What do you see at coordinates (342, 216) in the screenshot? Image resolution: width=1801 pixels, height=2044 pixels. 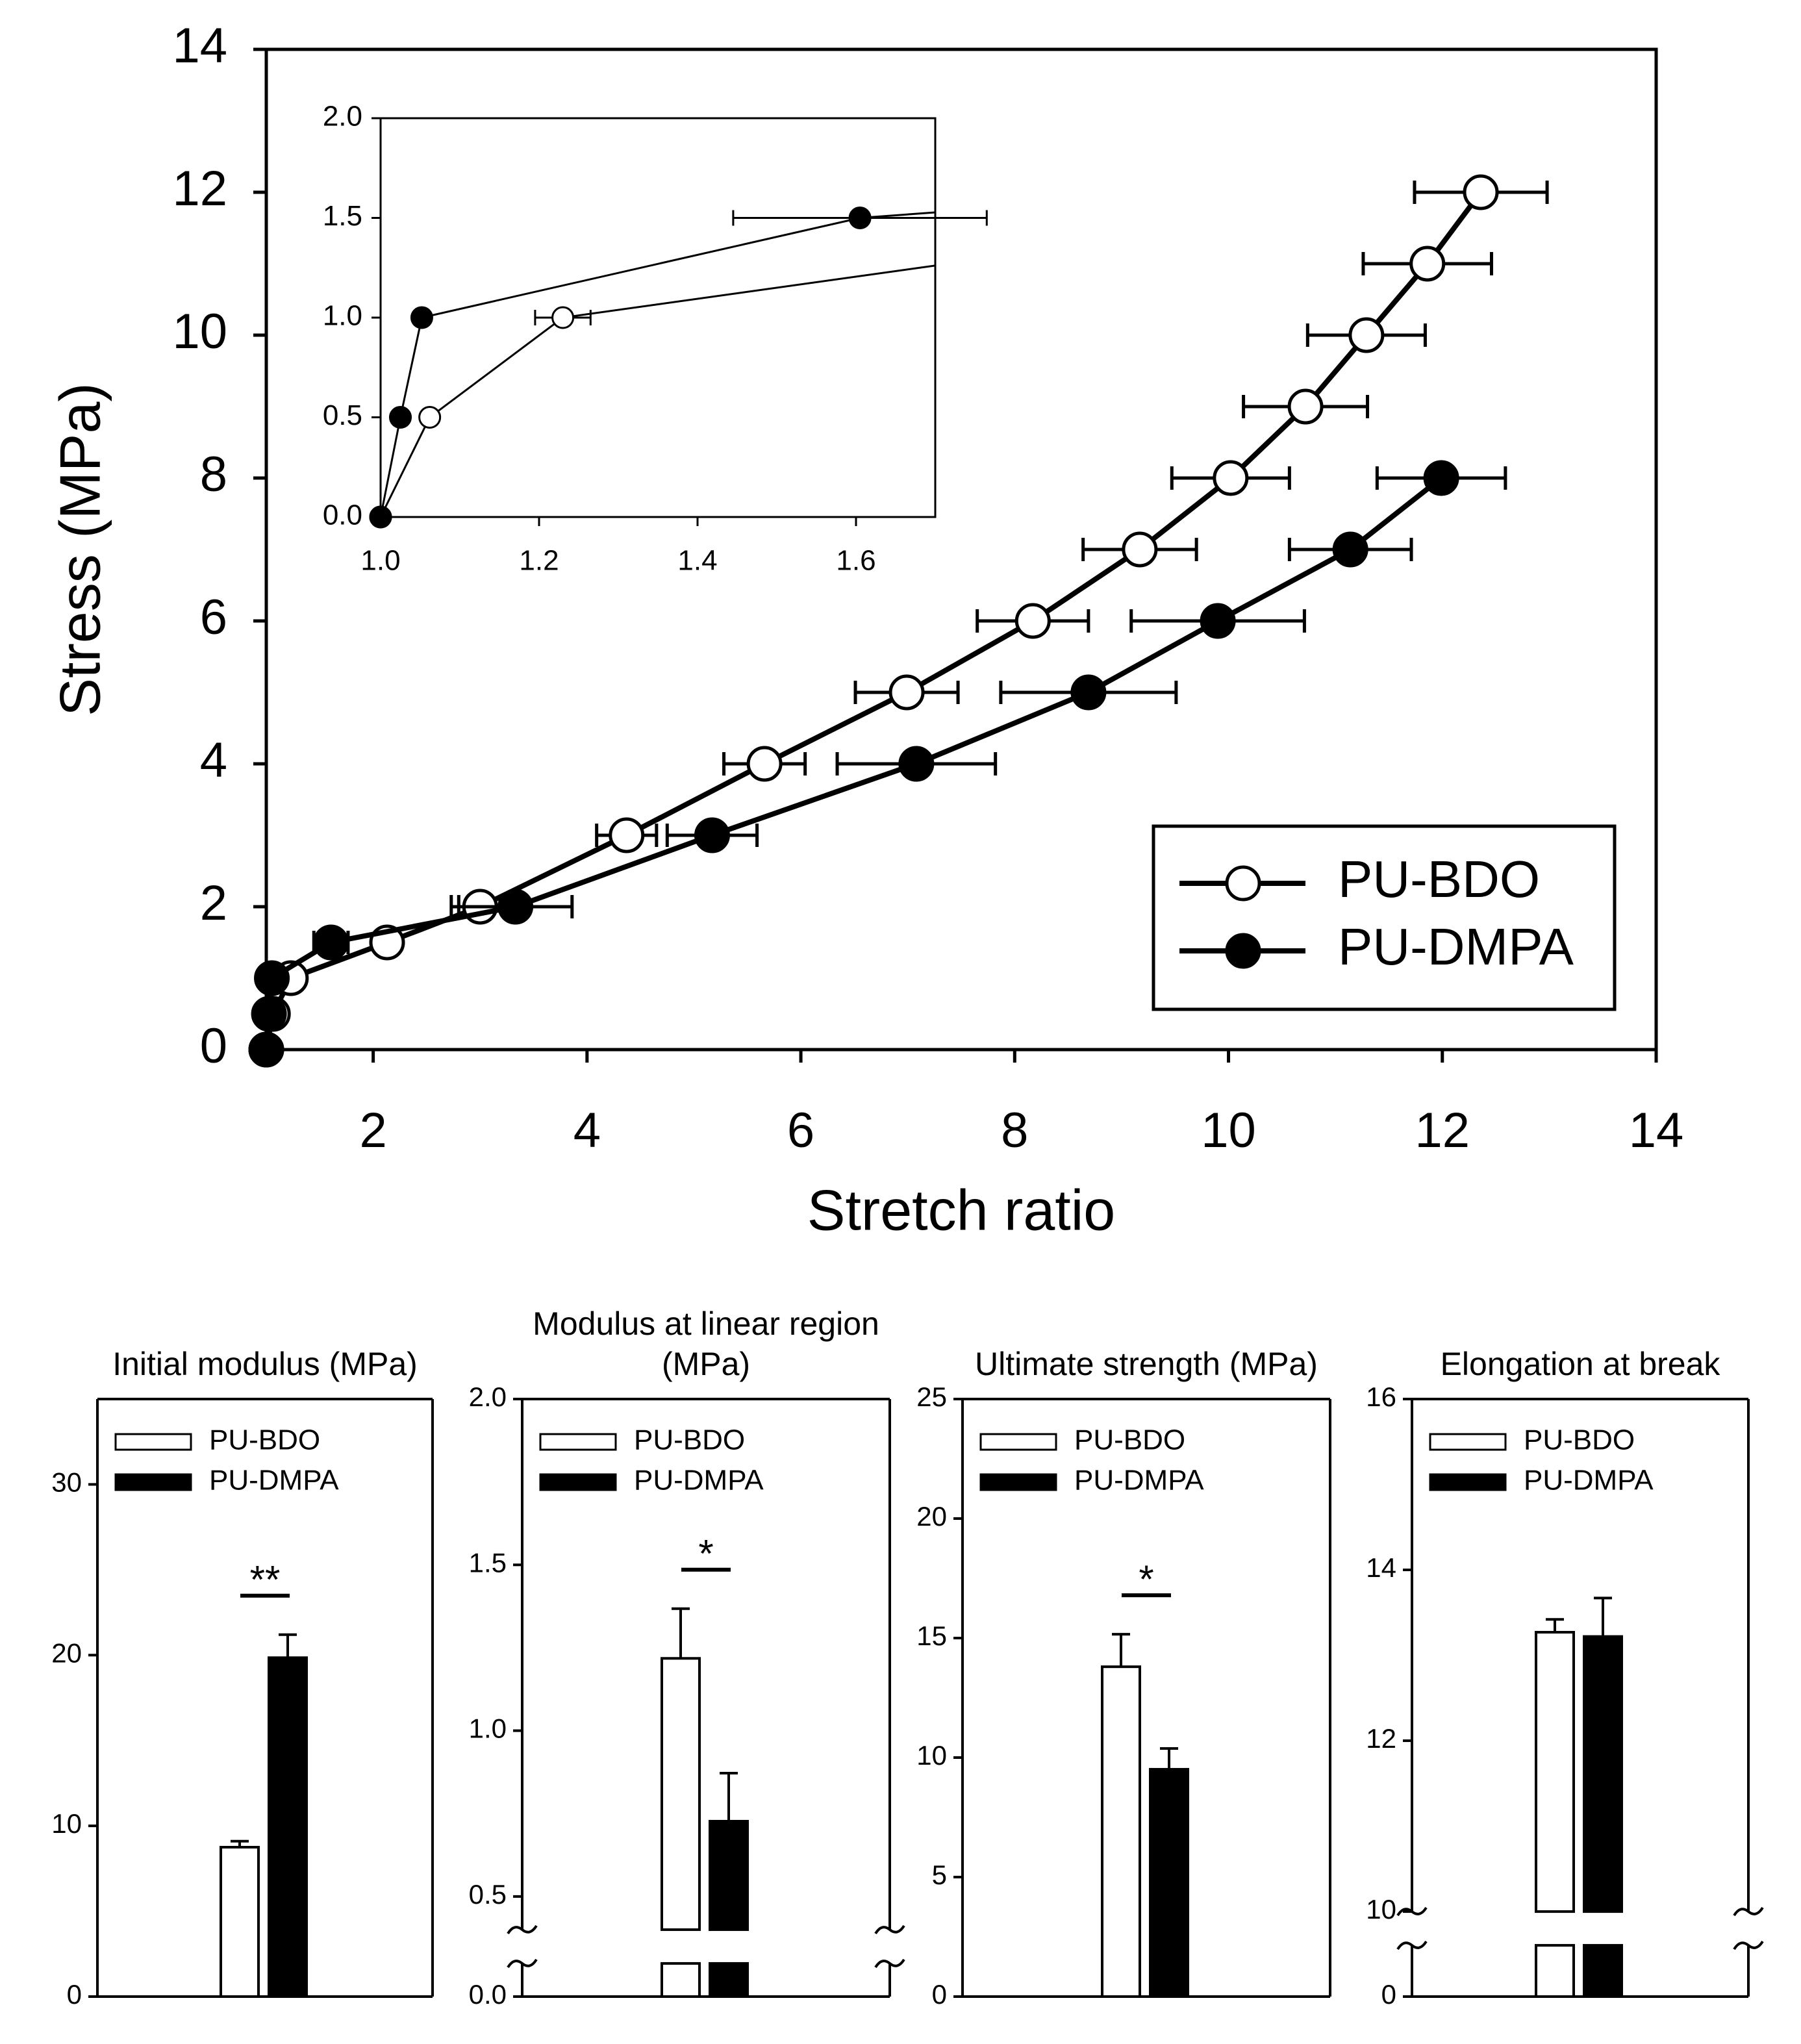 I see `inset-y-tick-label: 1.5` at bounding box center [342, 216].